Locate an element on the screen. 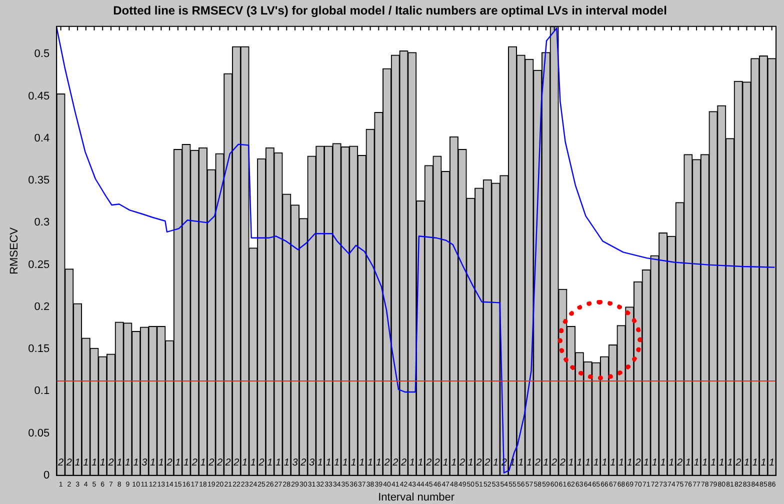 Image resolution: width=784 pixels, height=504 pixels. x-axis-title: Interval number is located at coordinates (416, 497).